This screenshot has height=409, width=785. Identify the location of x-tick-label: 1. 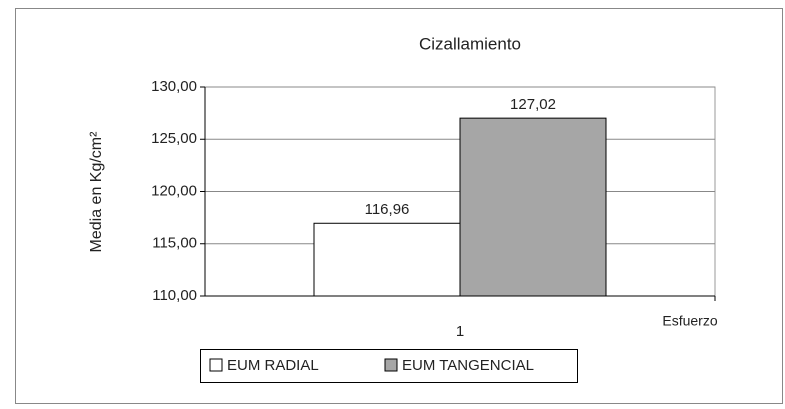
(460, 331).